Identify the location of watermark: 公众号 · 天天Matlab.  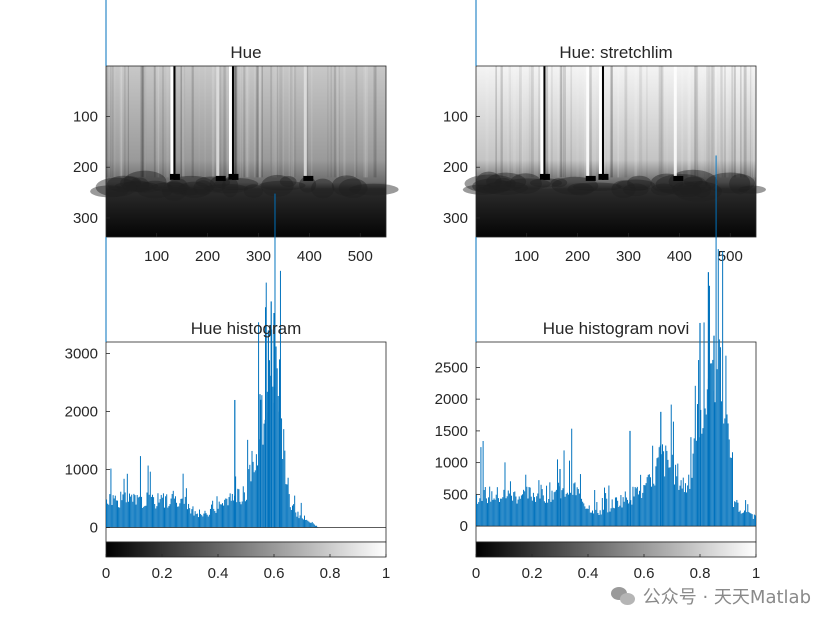
(710, 596).